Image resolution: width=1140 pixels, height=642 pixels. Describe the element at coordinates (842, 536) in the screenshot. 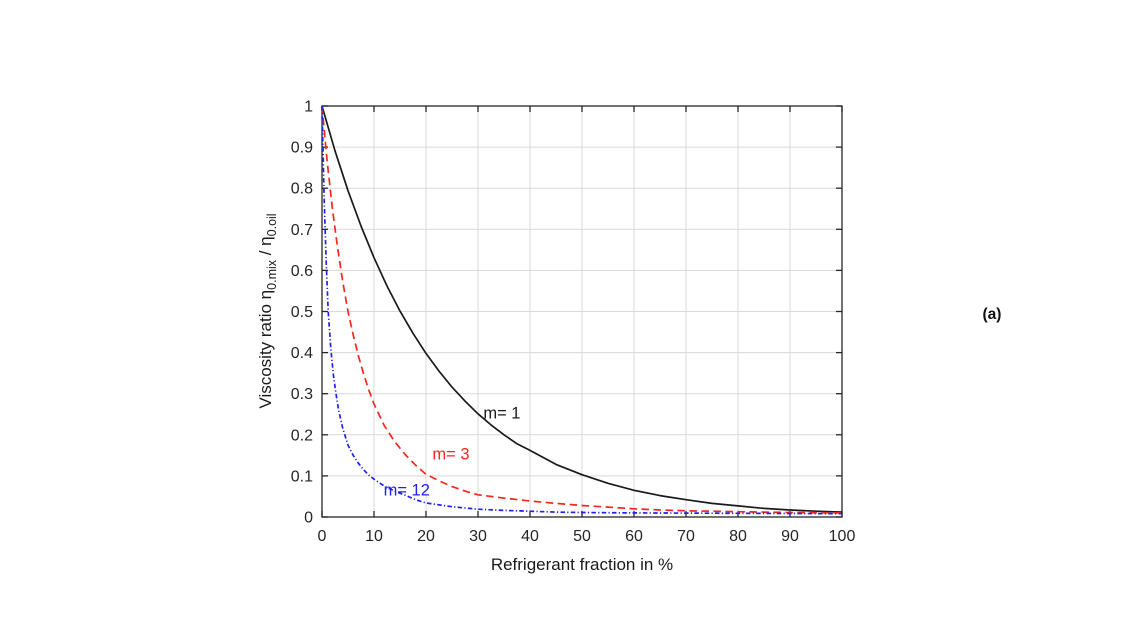

I see `x-tick-label: 100` at that location.